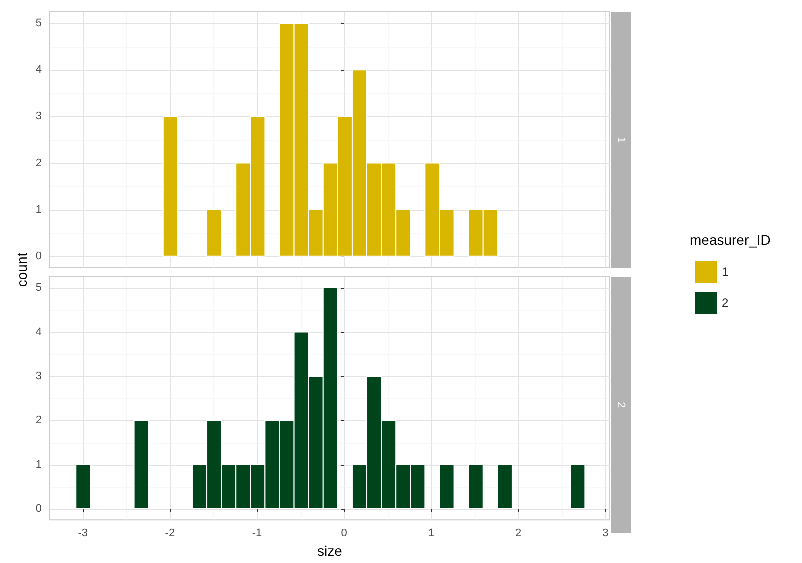 The height and width of the screenshot is (563, 802). I want to click on x-tick-label: 0, so click(344, 534).